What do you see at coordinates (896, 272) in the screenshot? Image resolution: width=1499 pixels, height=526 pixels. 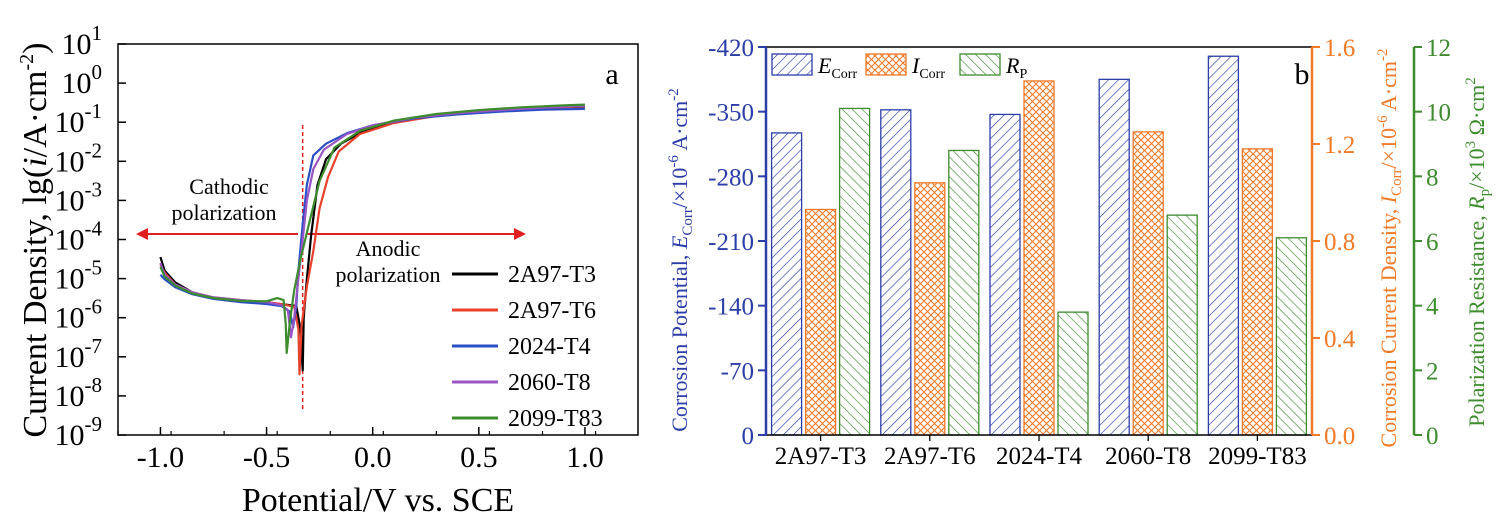 I see `bar-ECorr-2A97-T6` at bounding box center [896, 272].